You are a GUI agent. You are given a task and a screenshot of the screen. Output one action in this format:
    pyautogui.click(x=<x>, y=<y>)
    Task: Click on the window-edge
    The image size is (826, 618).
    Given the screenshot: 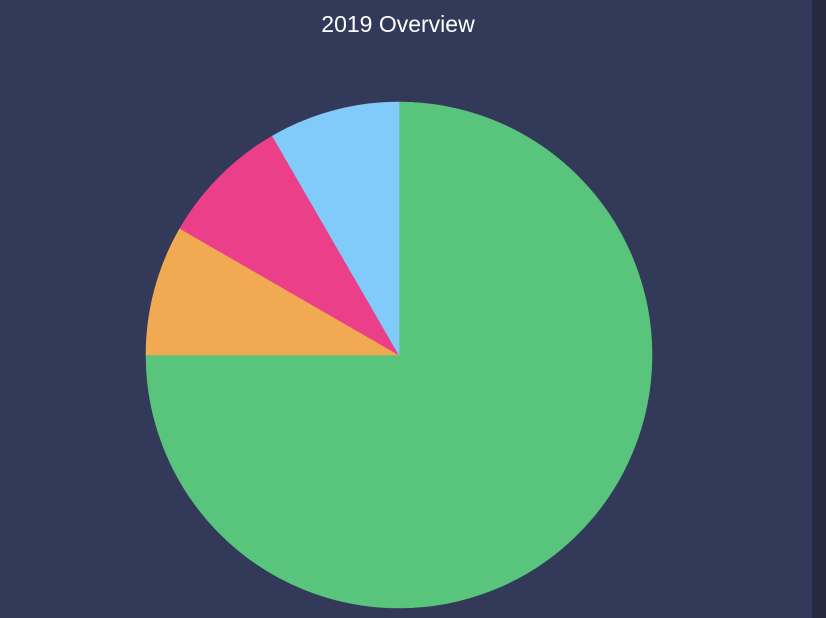 What is the action you would take?
    pyautogui.click(x=819, y=309)
    